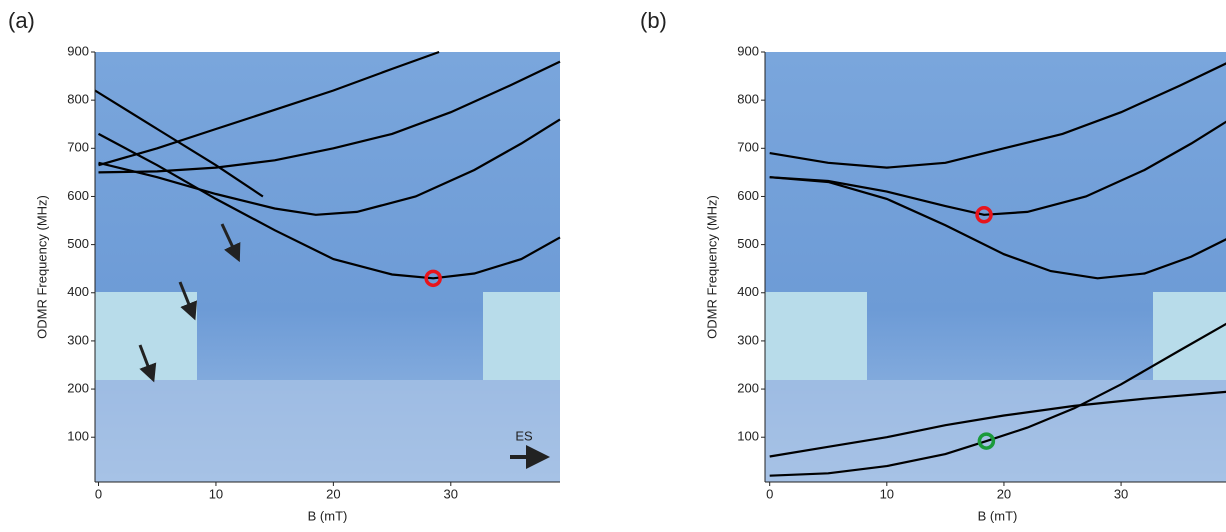 This screenshot has height=532, width=1226. I want to click on panel-label: (a), so click(21, 20).